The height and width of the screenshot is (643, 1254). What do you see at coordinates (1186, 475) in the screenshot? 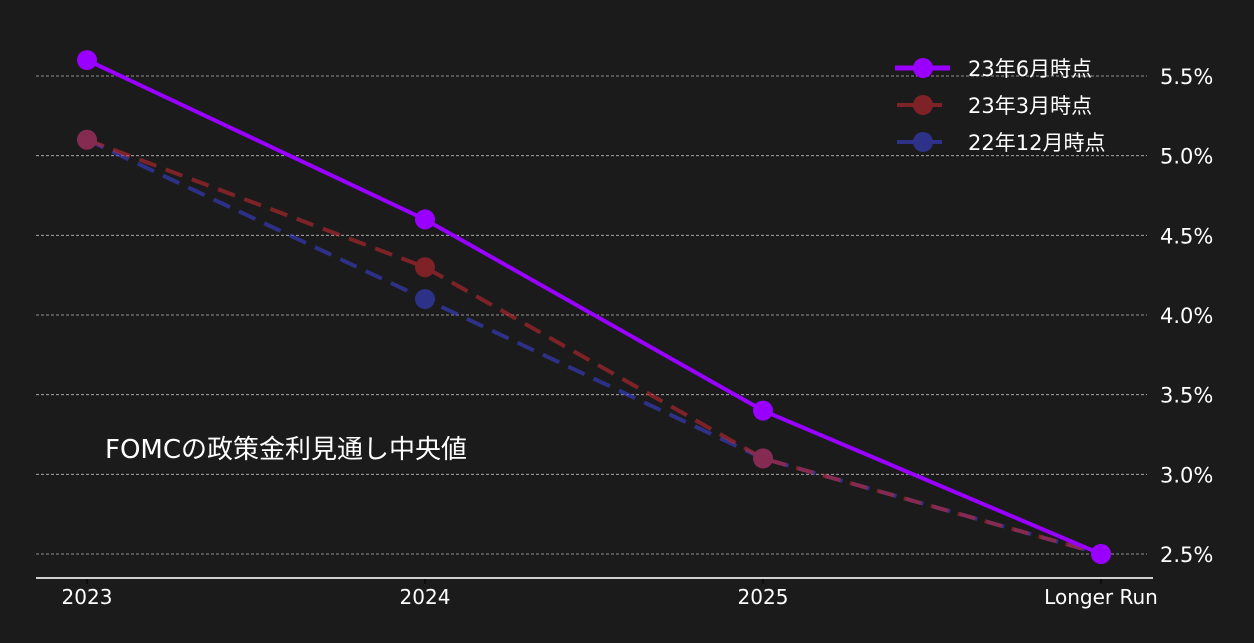
I see `y-tick-label: 3.0%` at bounding box center [1186, 475].